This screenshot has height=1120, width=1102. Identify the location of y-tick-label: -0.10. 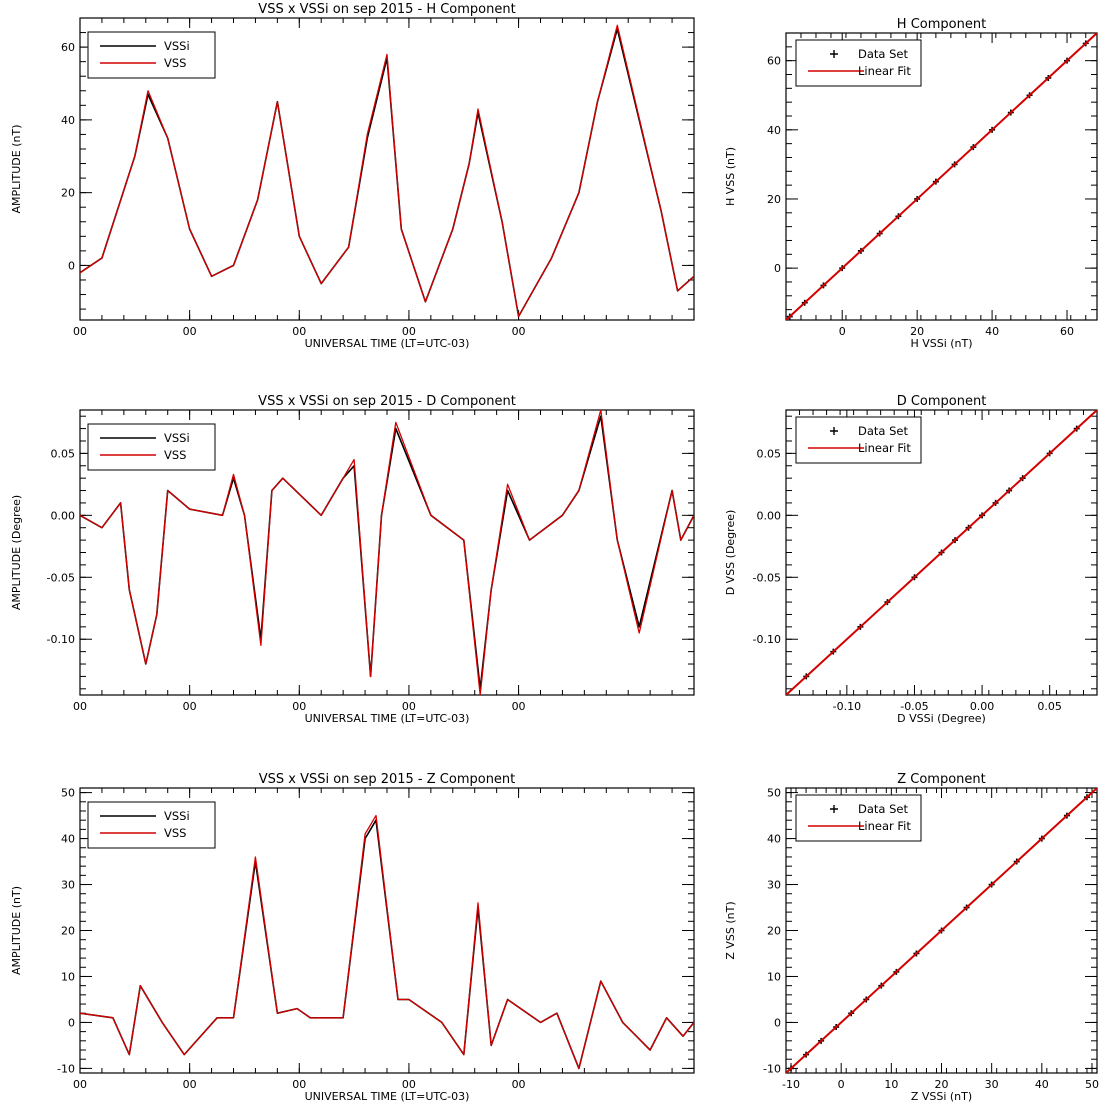
(61, 639).